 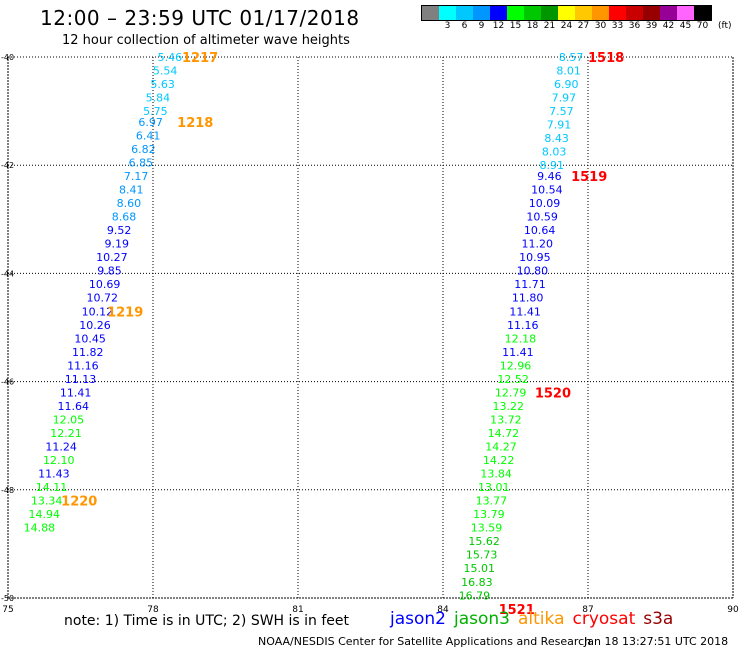 I want to click on wave-height-value: 5.46, so click(x=170, y=57).